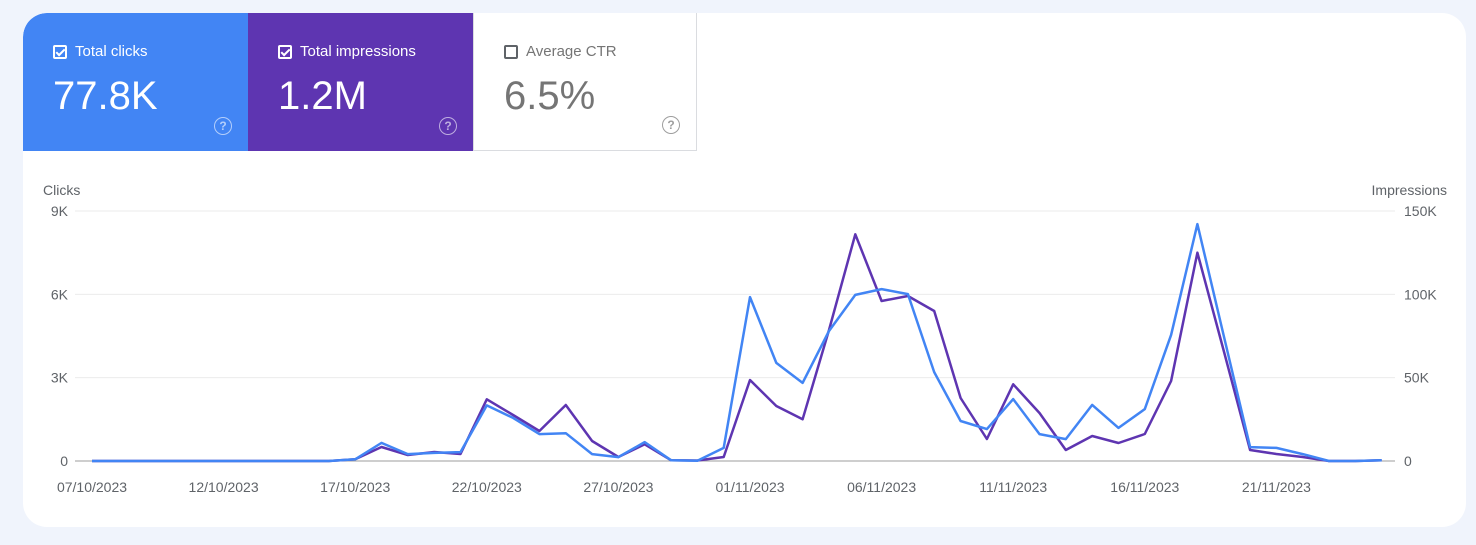  Describe the element at coordinates (60, 378) in the screenshot. I see `left-tick-label: 3K` at that location.